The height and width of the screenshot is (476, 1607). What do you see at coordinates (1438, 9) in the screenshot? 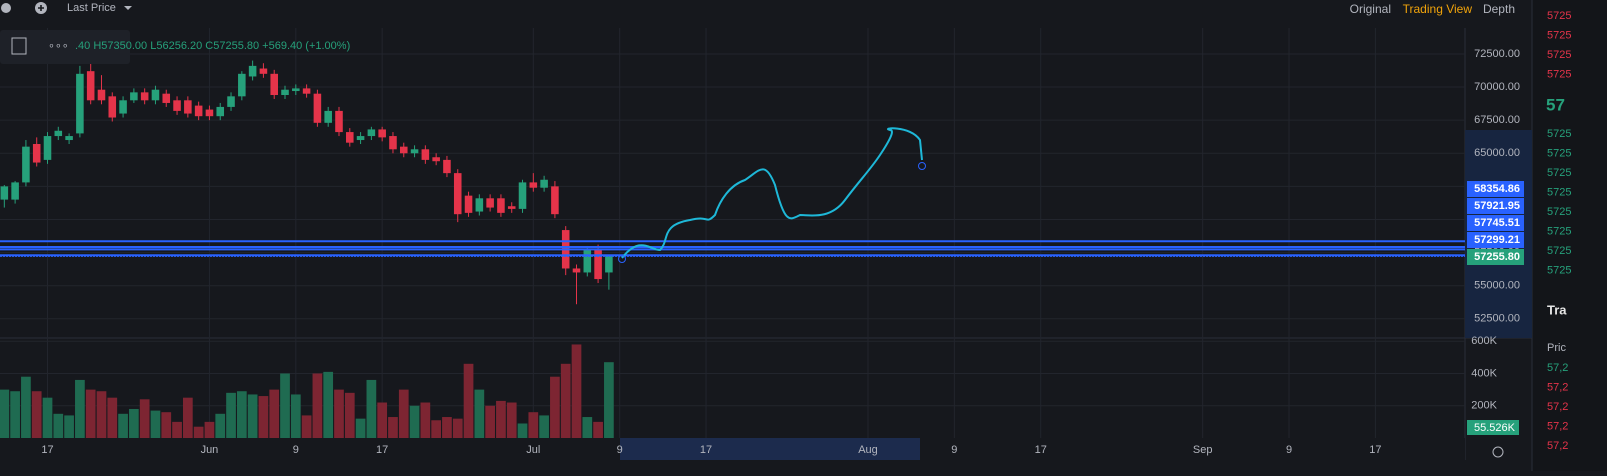
I see `view-trading: Trading View` at bounding box center [1438, 9].